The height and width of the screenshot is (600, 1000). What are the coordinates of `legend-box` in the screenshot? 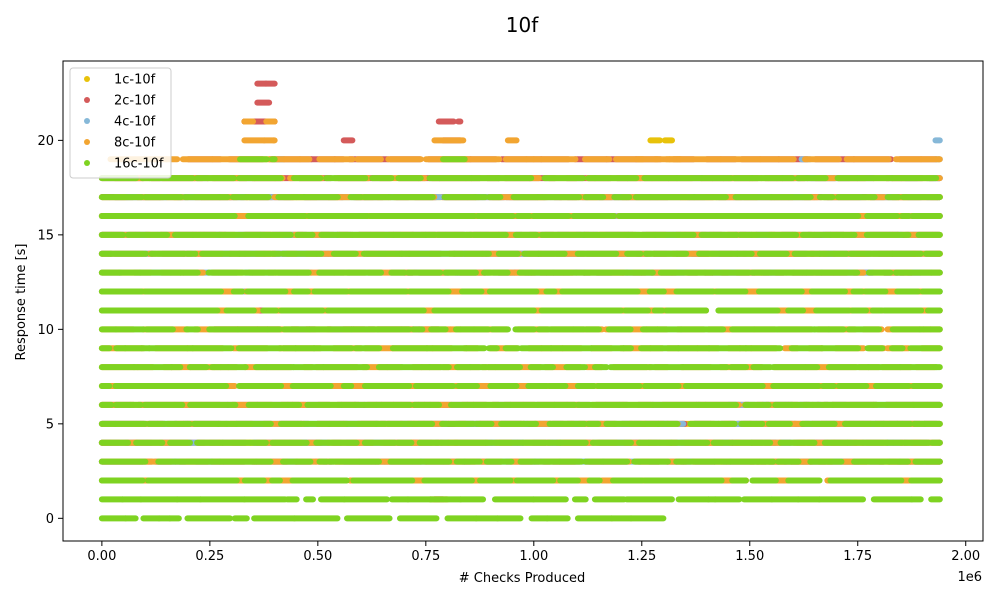 It's located at (120, 123).